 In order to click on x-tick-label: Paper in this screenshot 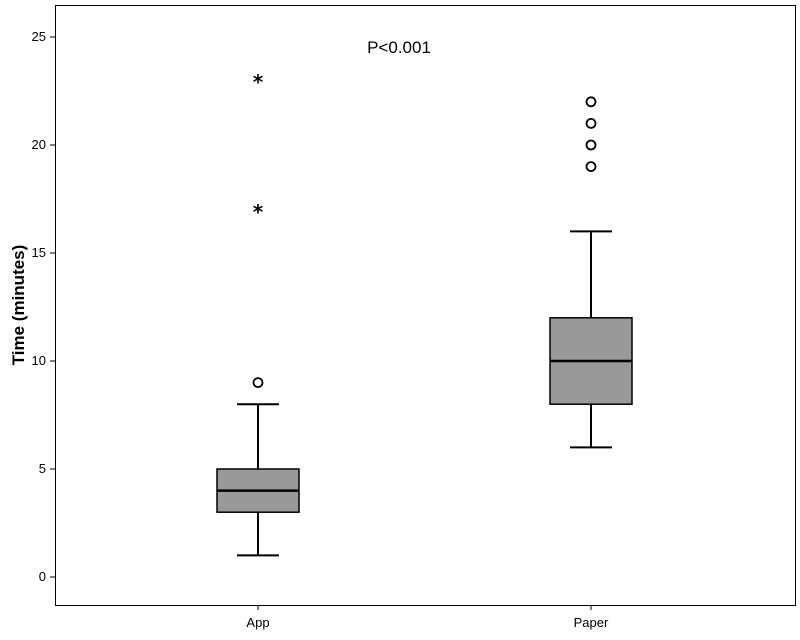, I will do `click(591, 622)`.